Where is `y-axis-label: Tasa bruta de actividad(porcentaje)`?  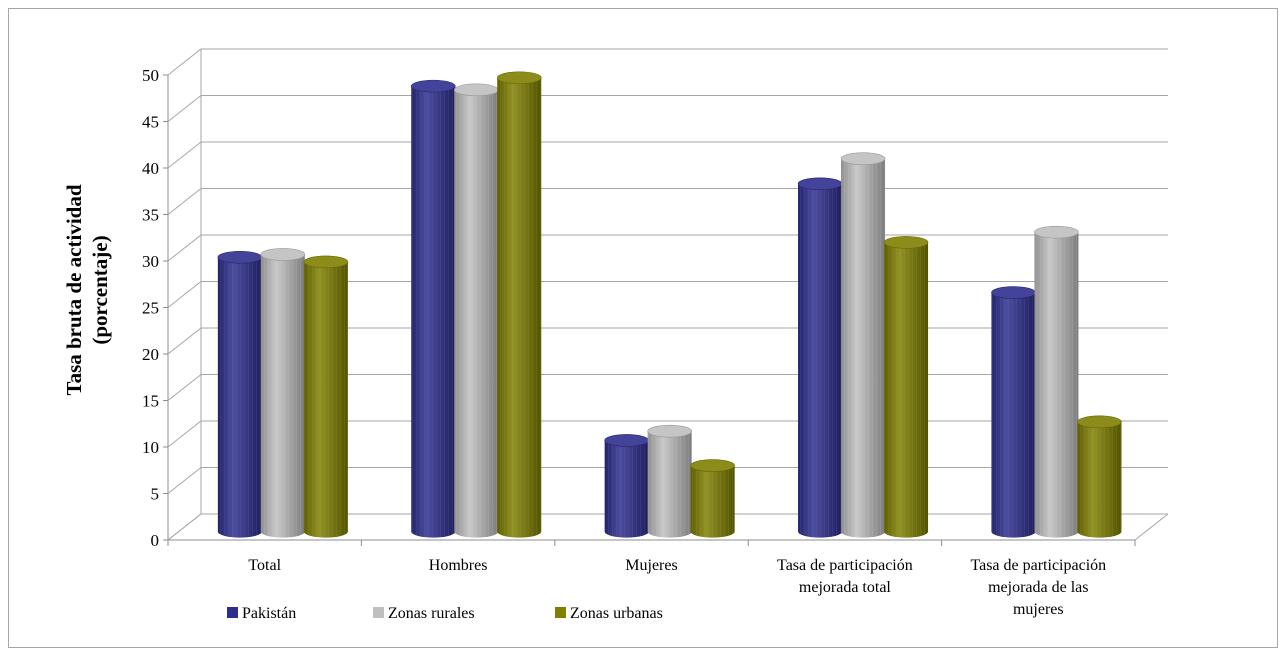
y-axis-label: Tasa bruta de actividad(porcentaje) is located at coordinates (87, 289).